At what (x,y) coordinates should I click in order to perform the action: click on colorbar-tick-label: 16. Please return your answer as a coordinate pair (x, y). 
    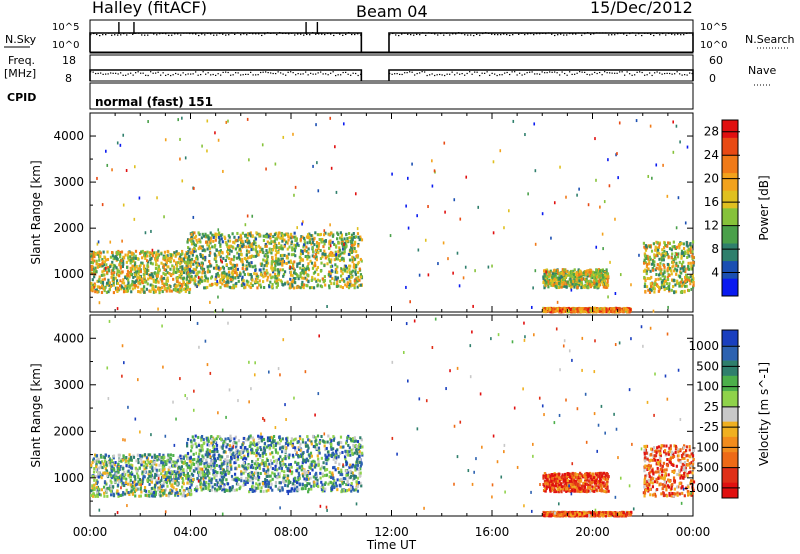
    Looking at the image, I should click on (711, 202).